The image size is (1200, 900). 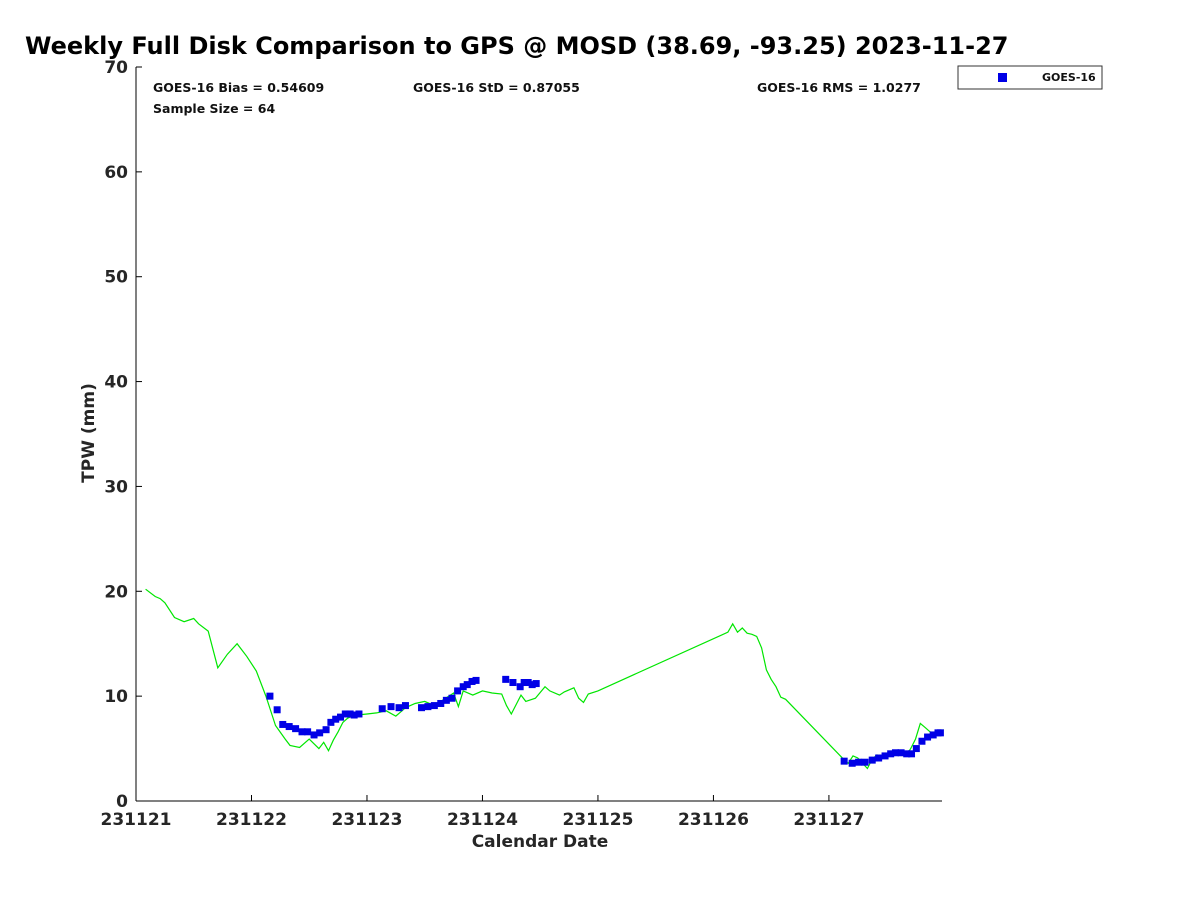 What do you see at coordinates (713, 820) in the screenshot?
I see `x-tick-label: 231126` at bounding box center [713, 820].